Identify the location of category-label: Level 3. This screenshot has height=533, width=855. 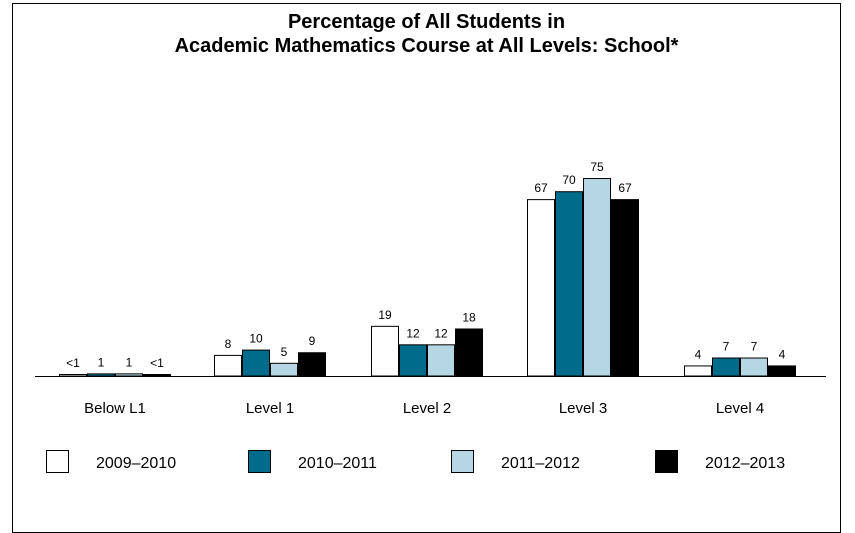
(583, 408).